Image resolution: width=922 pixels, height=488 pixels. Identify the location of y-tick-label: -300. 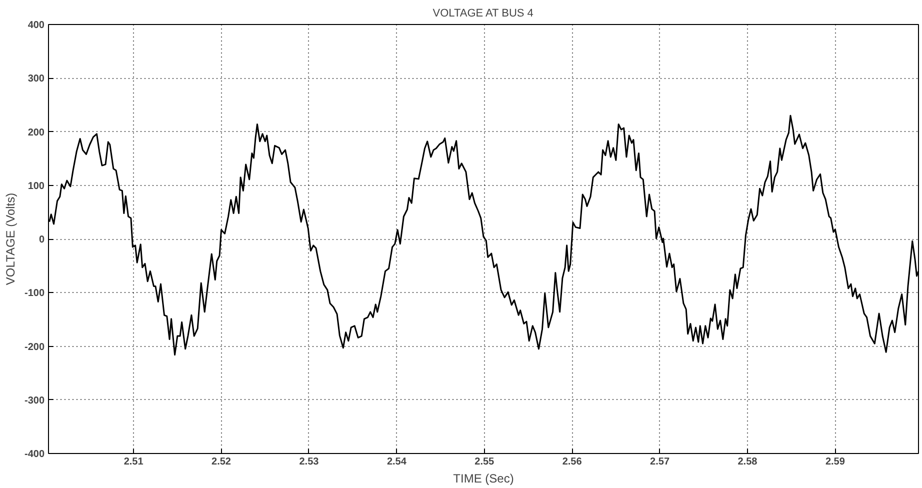
(34, 400).